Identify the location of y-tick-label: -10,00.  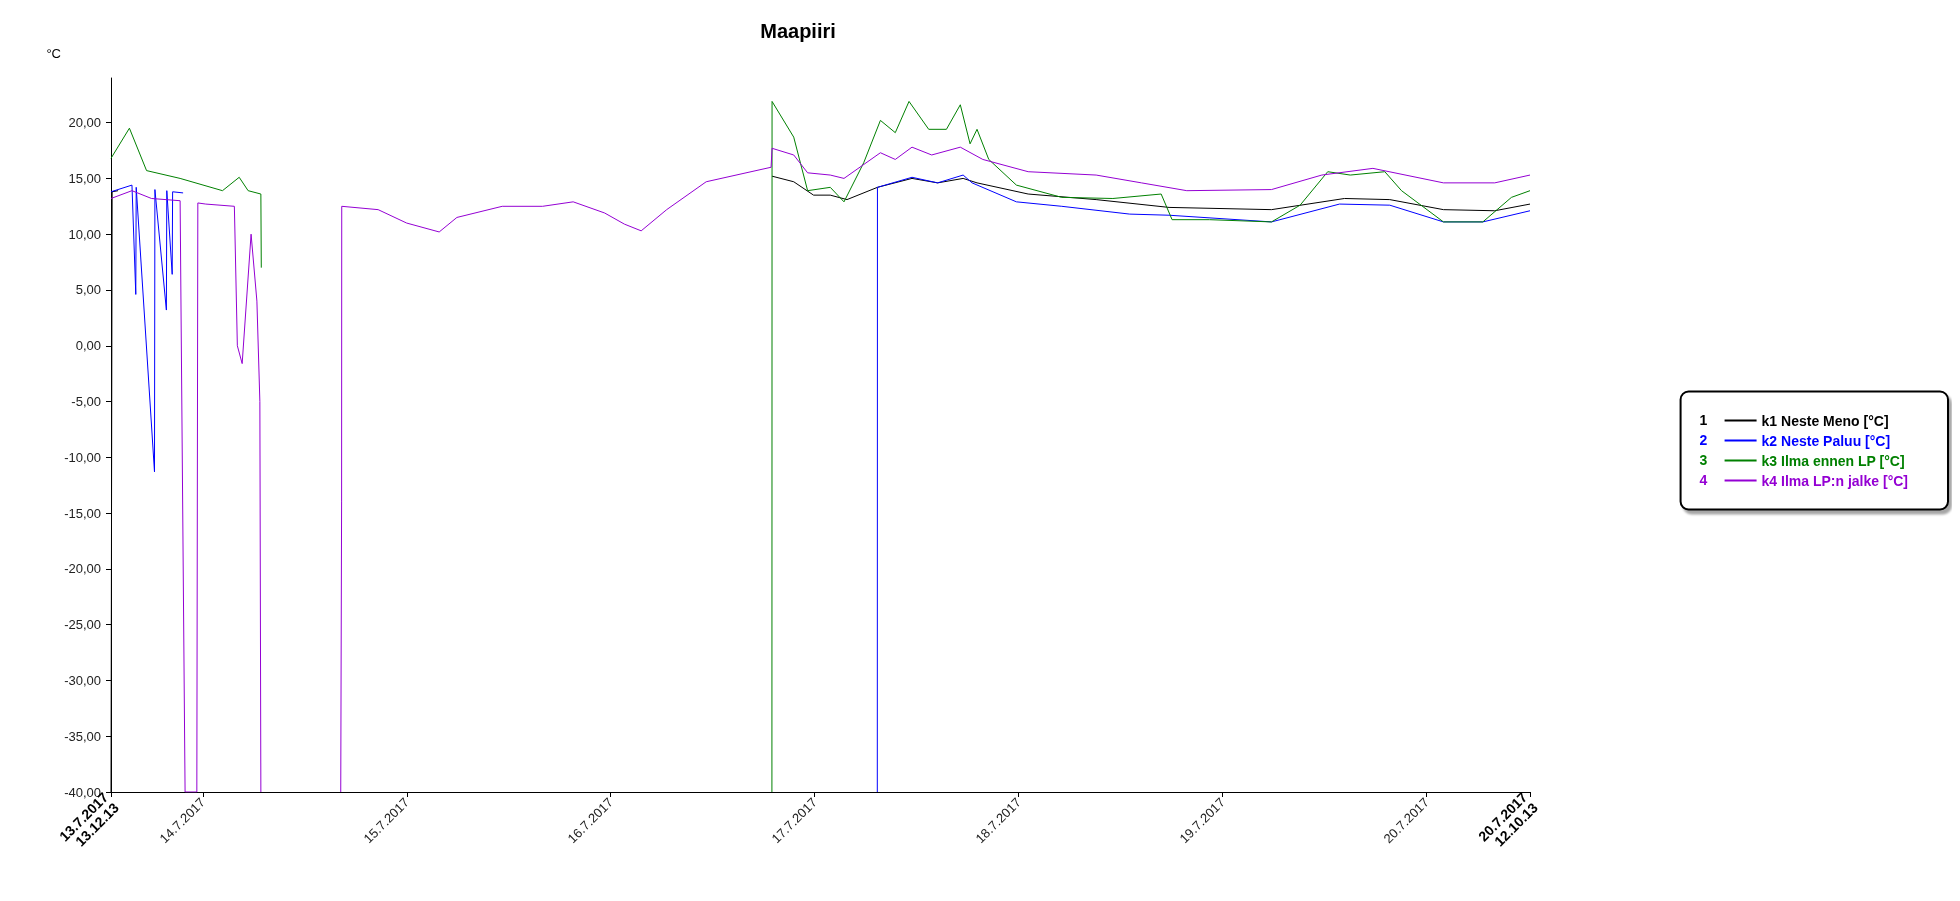
(82, 457).